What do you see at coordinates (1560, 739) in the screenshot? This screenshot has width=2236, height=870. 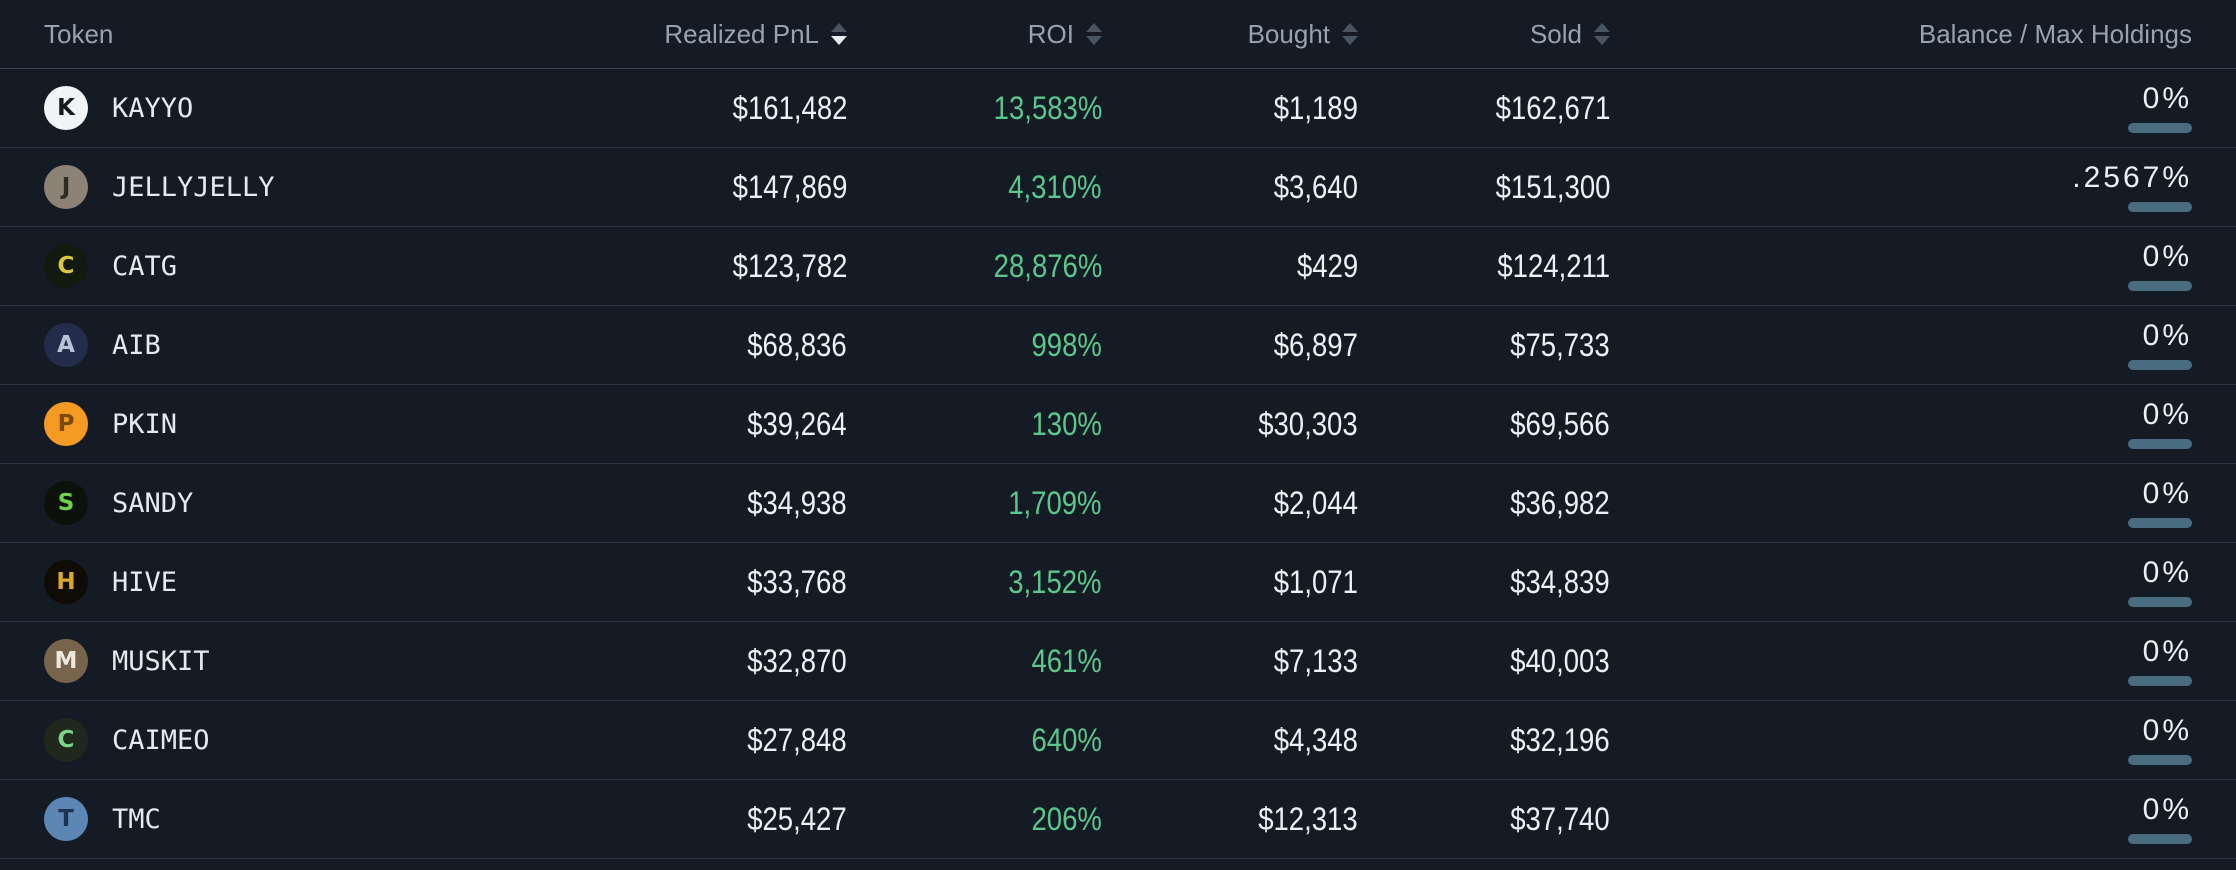 I see `sold-value-text: $32,196` at bounding box center [1560, 739].